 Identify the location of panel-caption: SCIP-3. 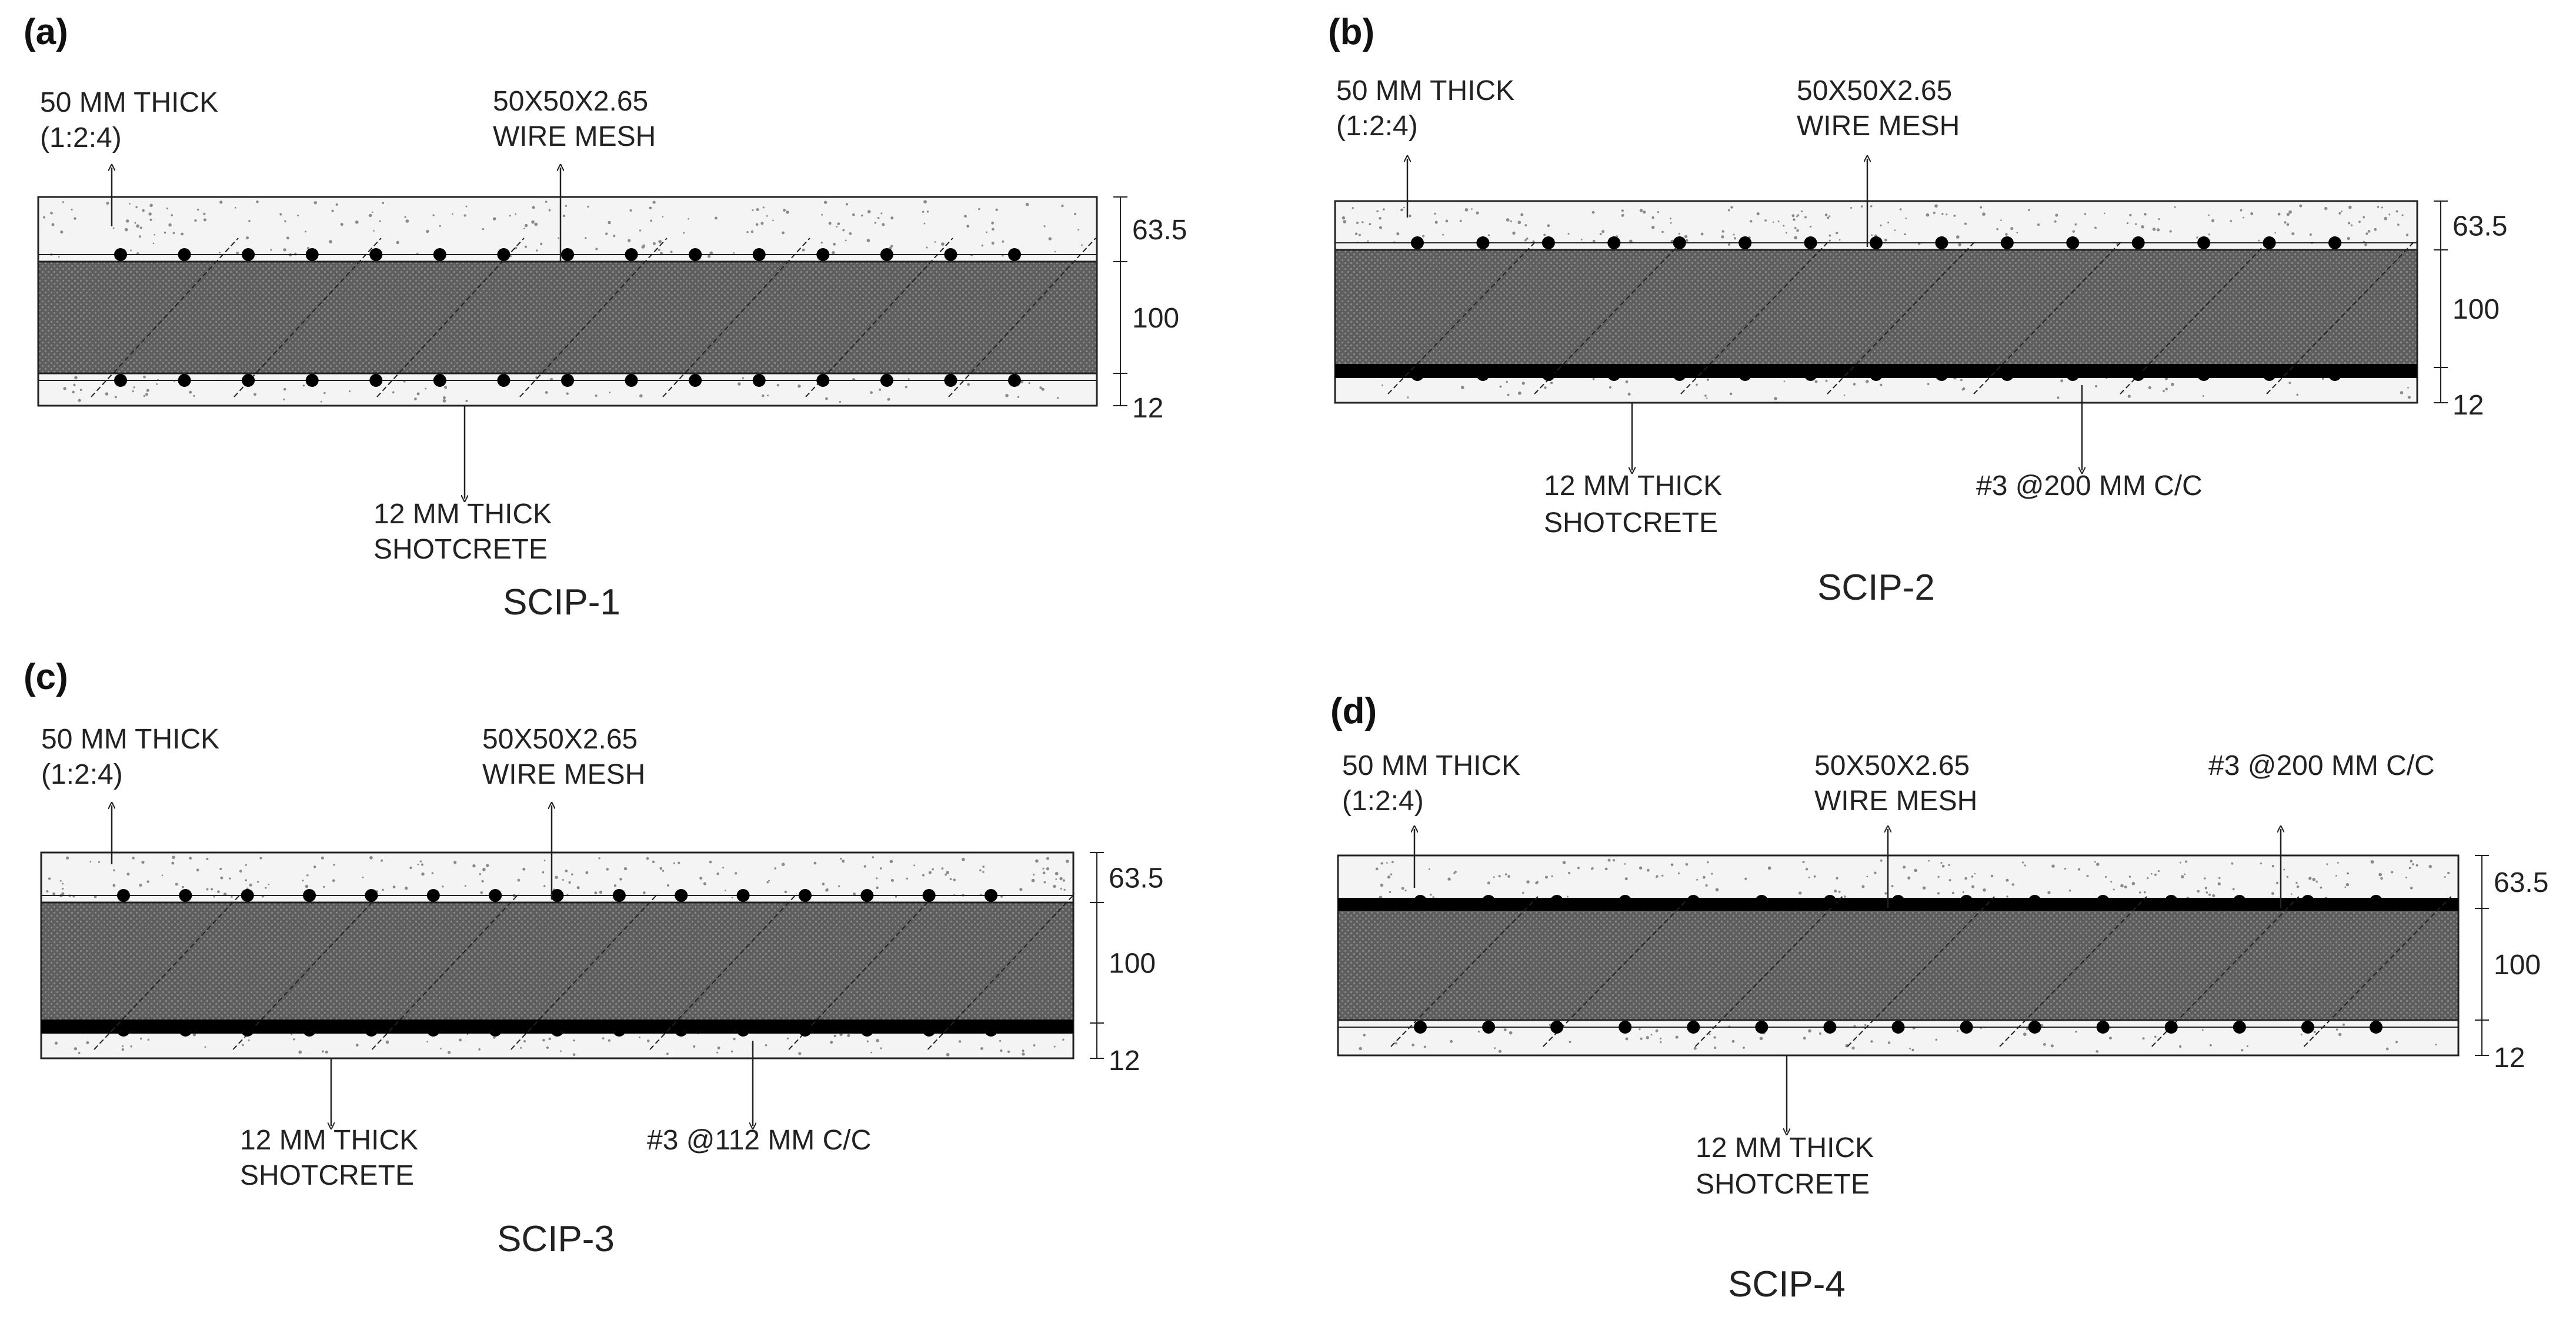
(556, 1239).